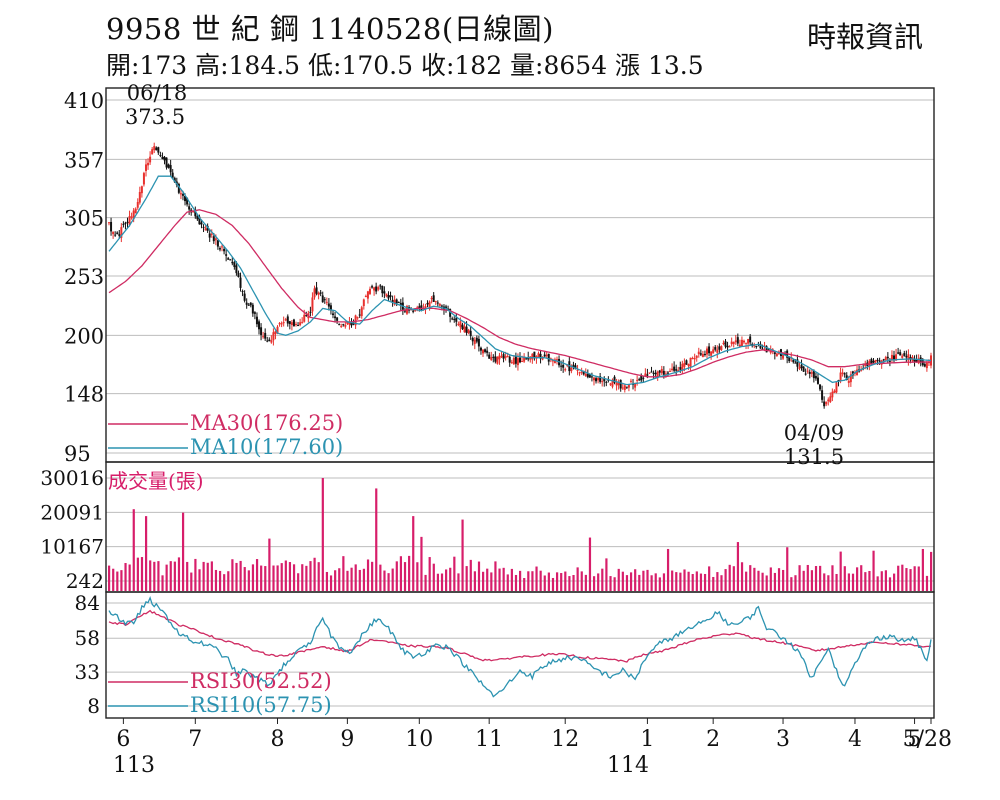 The width and height of the screenshot is (1000, 800). What do you see at coordinates (520, 655) in the screenshot?
I see `rsi-panel` at bounding box center [520, 655].